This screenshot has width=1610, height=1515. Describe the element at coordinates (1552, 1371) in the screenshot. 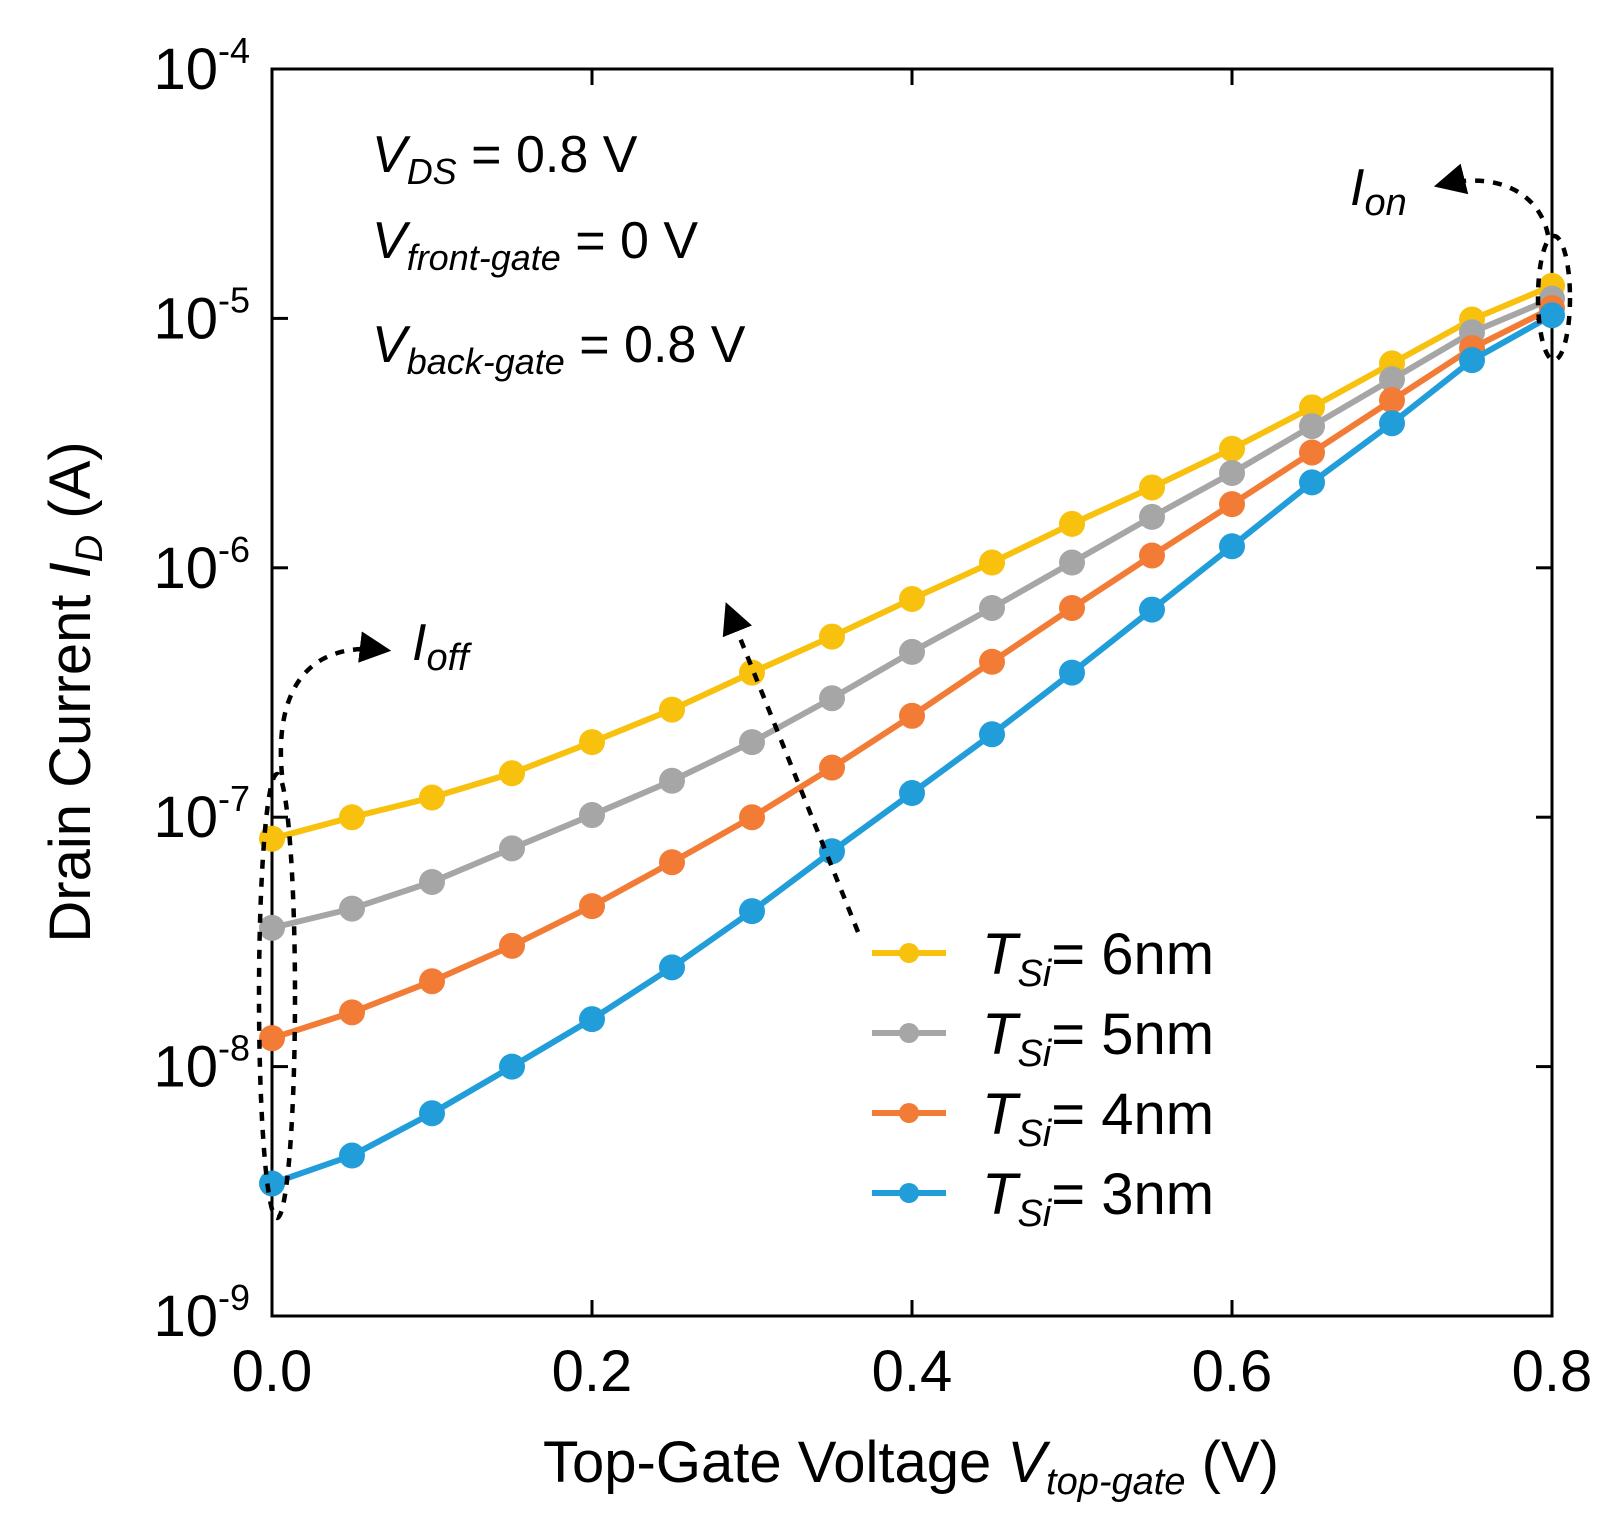

I see `x-tick-label: 0.8` at that location.